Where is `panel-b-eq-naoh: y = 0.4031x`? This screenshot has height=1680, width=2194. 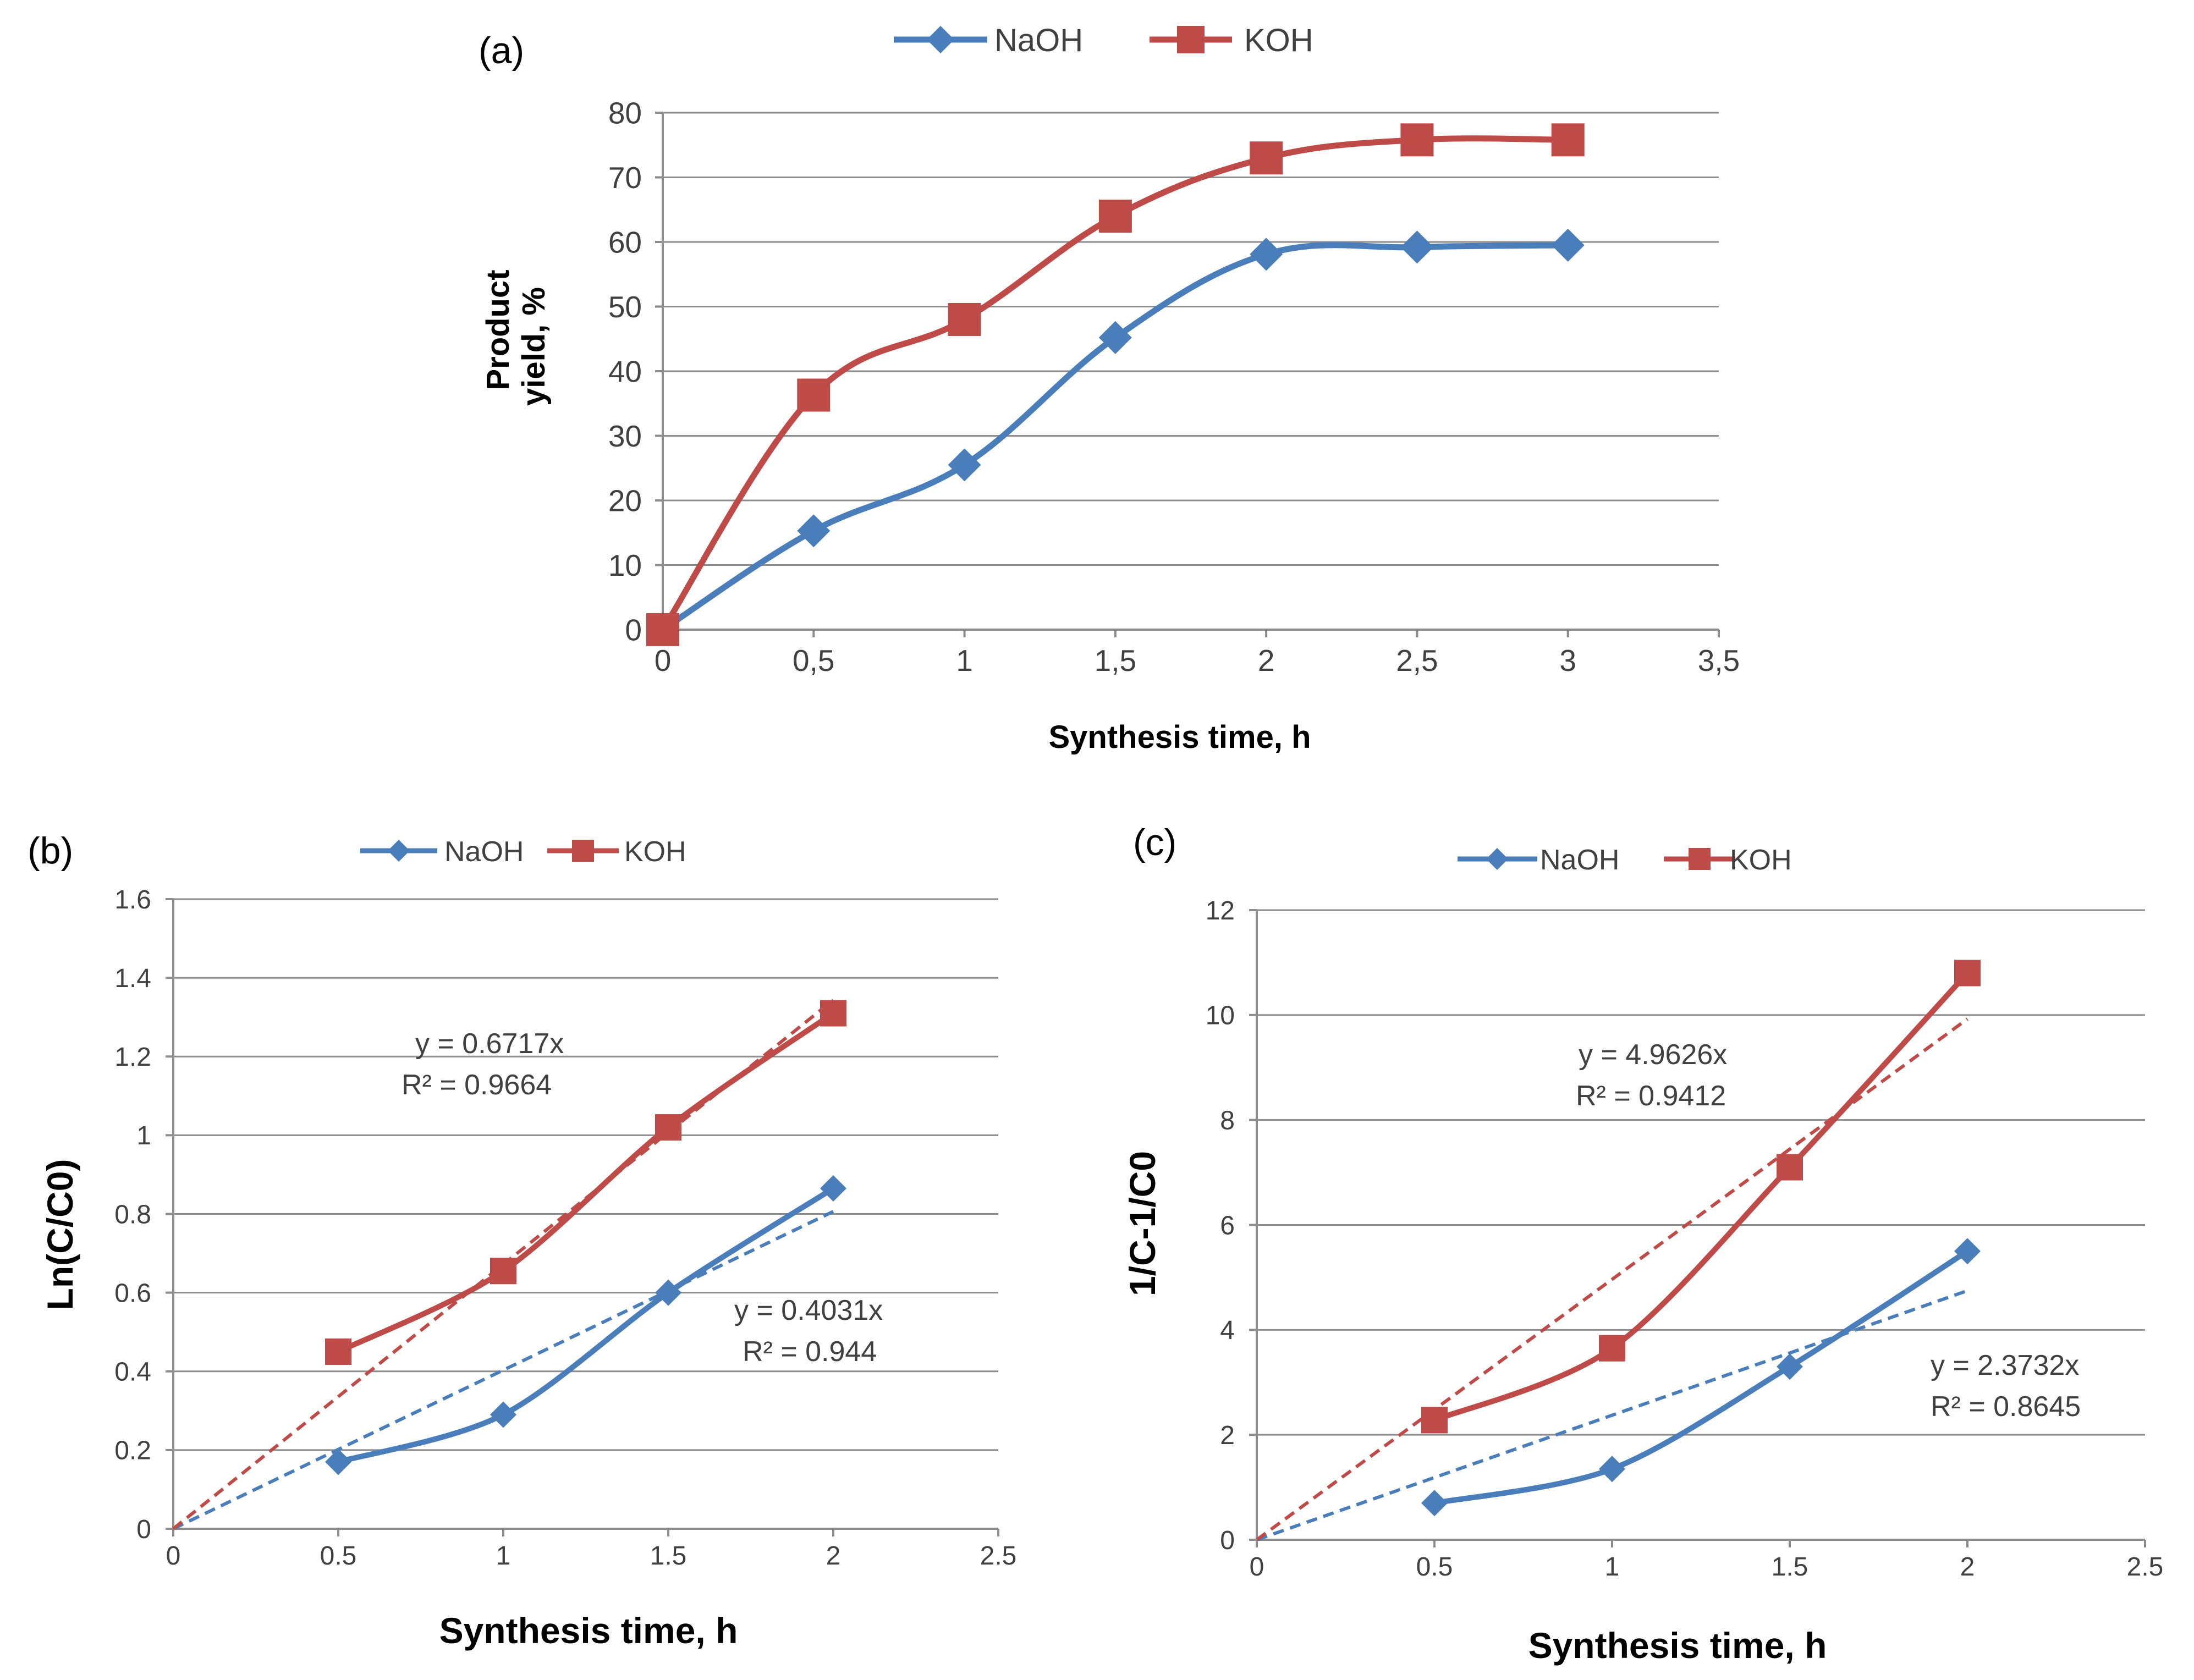
panel-b-eq-naoh: y = 0.4031x is located at coordinates (808, 1310).